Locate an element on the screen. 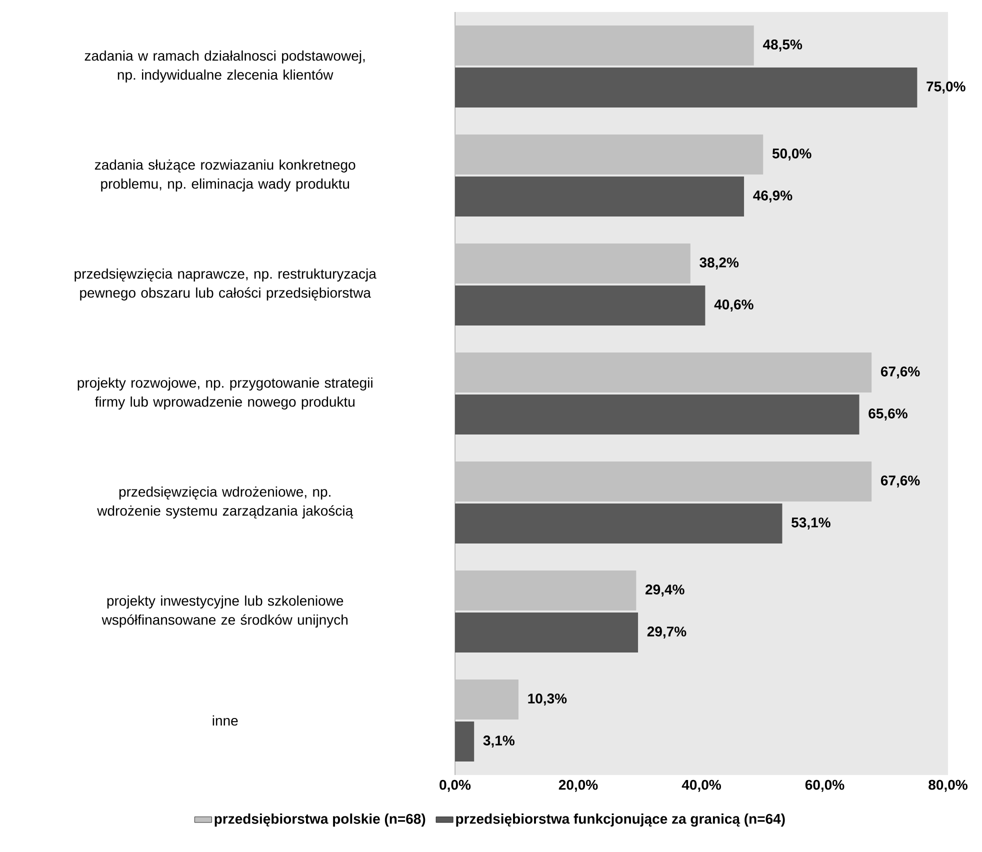  x-tick-label: 60,0% is located at coordinates (824, 786).